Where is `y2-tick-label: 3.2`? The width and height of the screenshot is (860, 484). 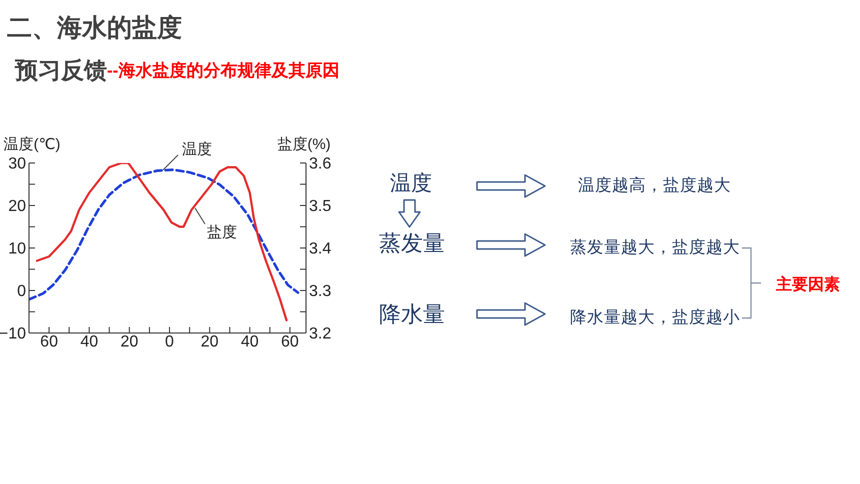 y2-tick-label: 3.2 is located at coordinates (320, 334).